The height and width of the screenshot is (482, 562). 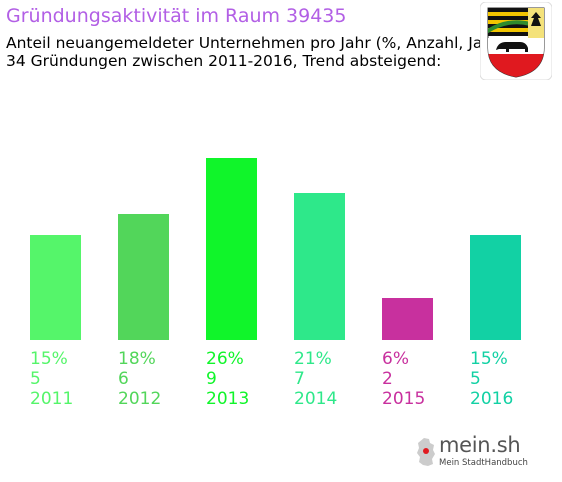 I want to click on year-label-2016: 2016, so click(x=491, y=399).